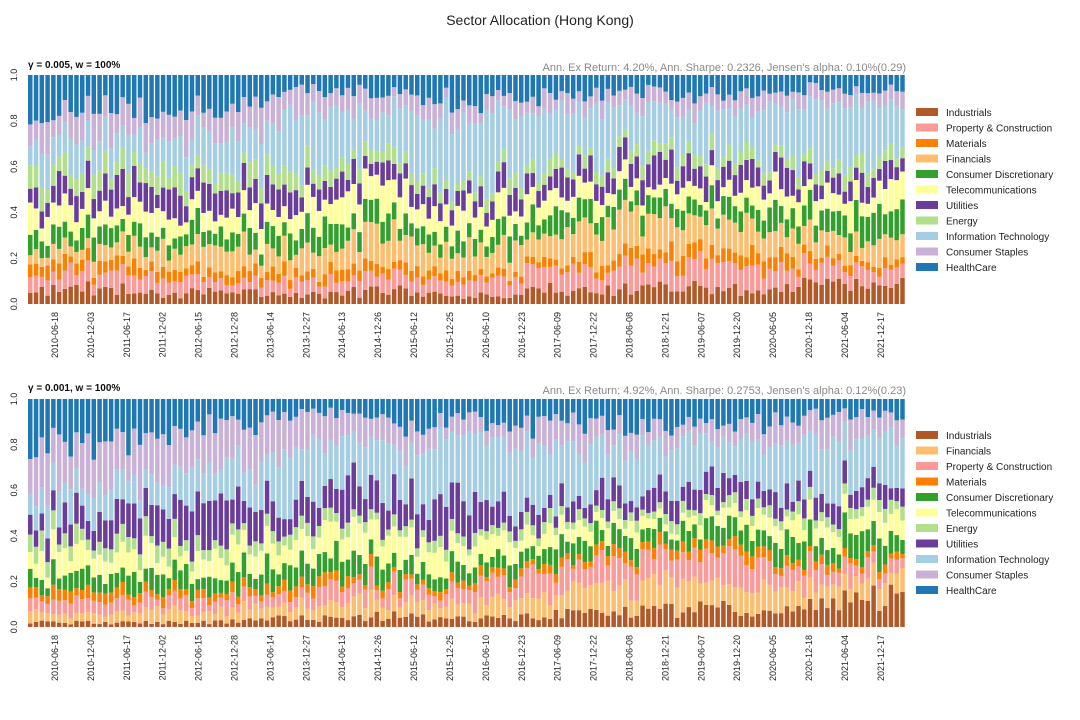 This screenshot has height=720, width=1080. I want to click on legend-label: Financials, so click(968, 160).